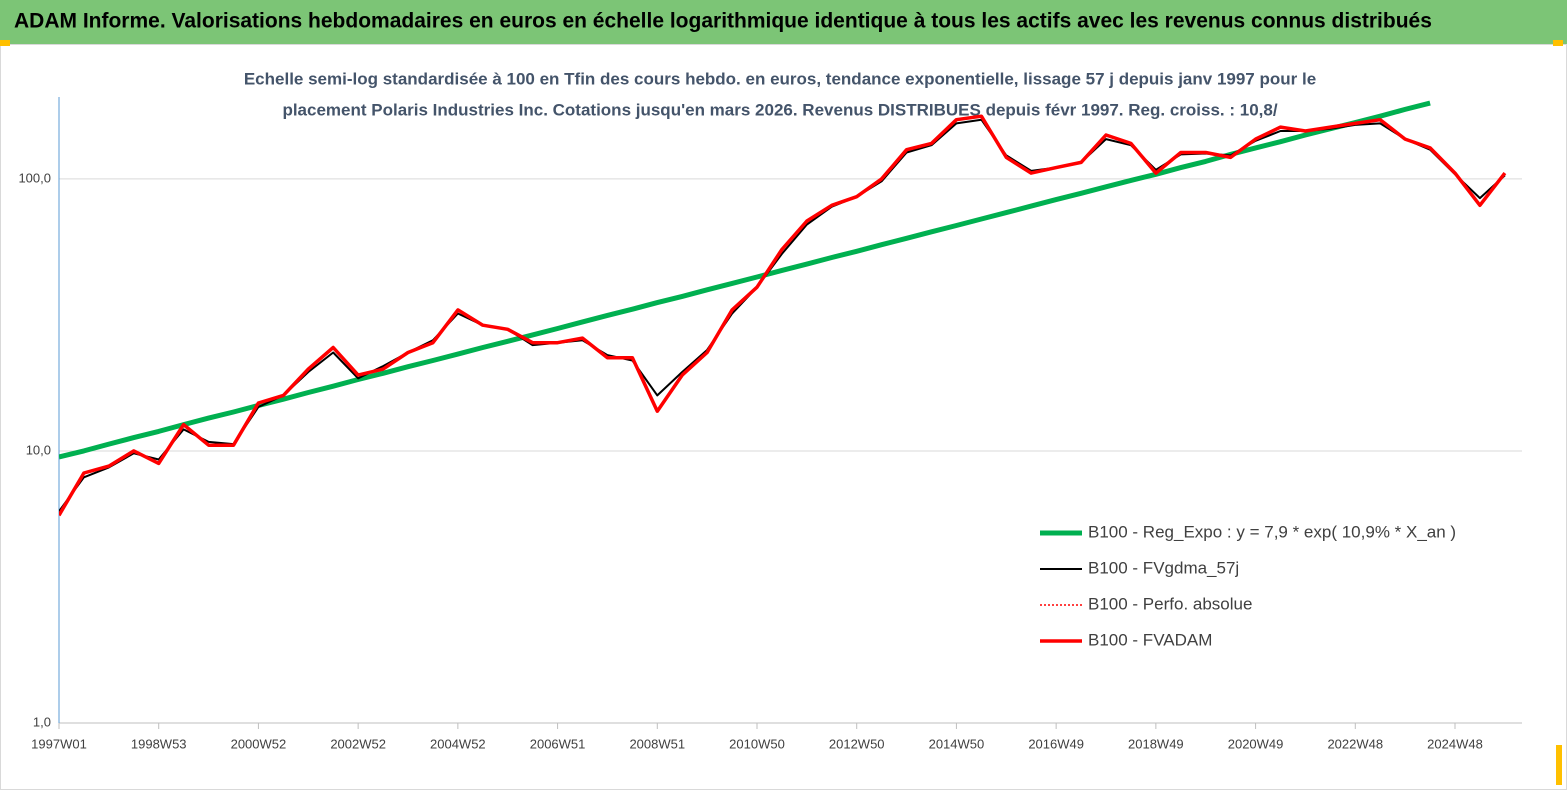 Image resolution: width=1567 pixels, height=790 pixels. I want to click on legend-label: B100 - FVgdma_57j, so click(1163, 567).